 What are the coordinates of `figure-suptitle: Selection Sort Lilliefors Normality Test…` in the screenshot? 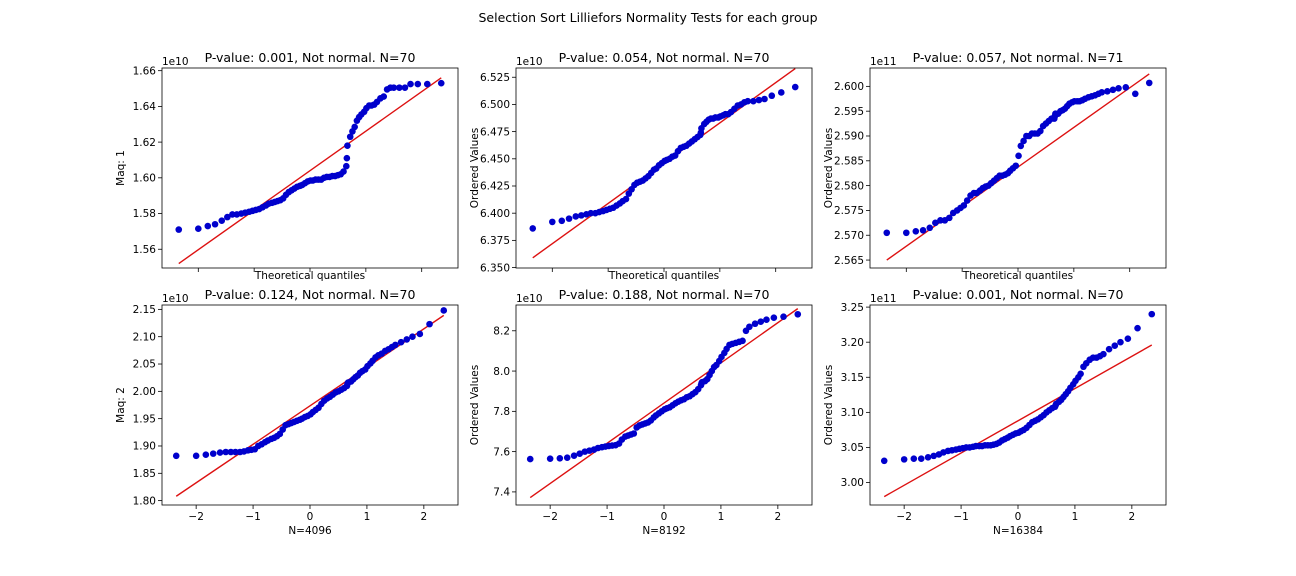 It's located at (647, 17).